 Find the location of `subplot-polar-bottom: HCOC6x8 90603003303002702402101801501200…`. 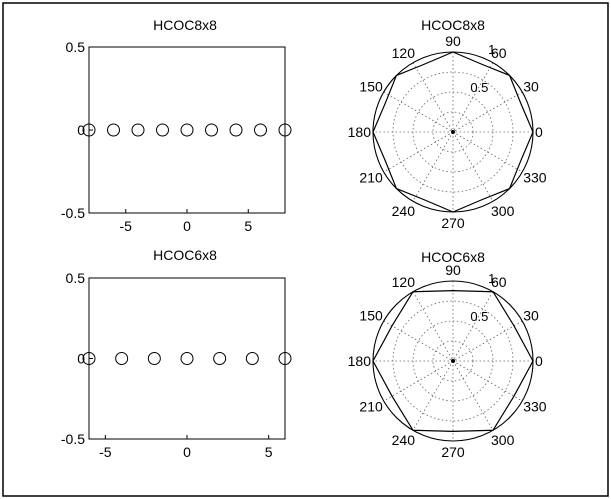

subplot-polar-bottom: HCOC6x8 90603003303002702402101801501200… is located at coordinates (447, 354).